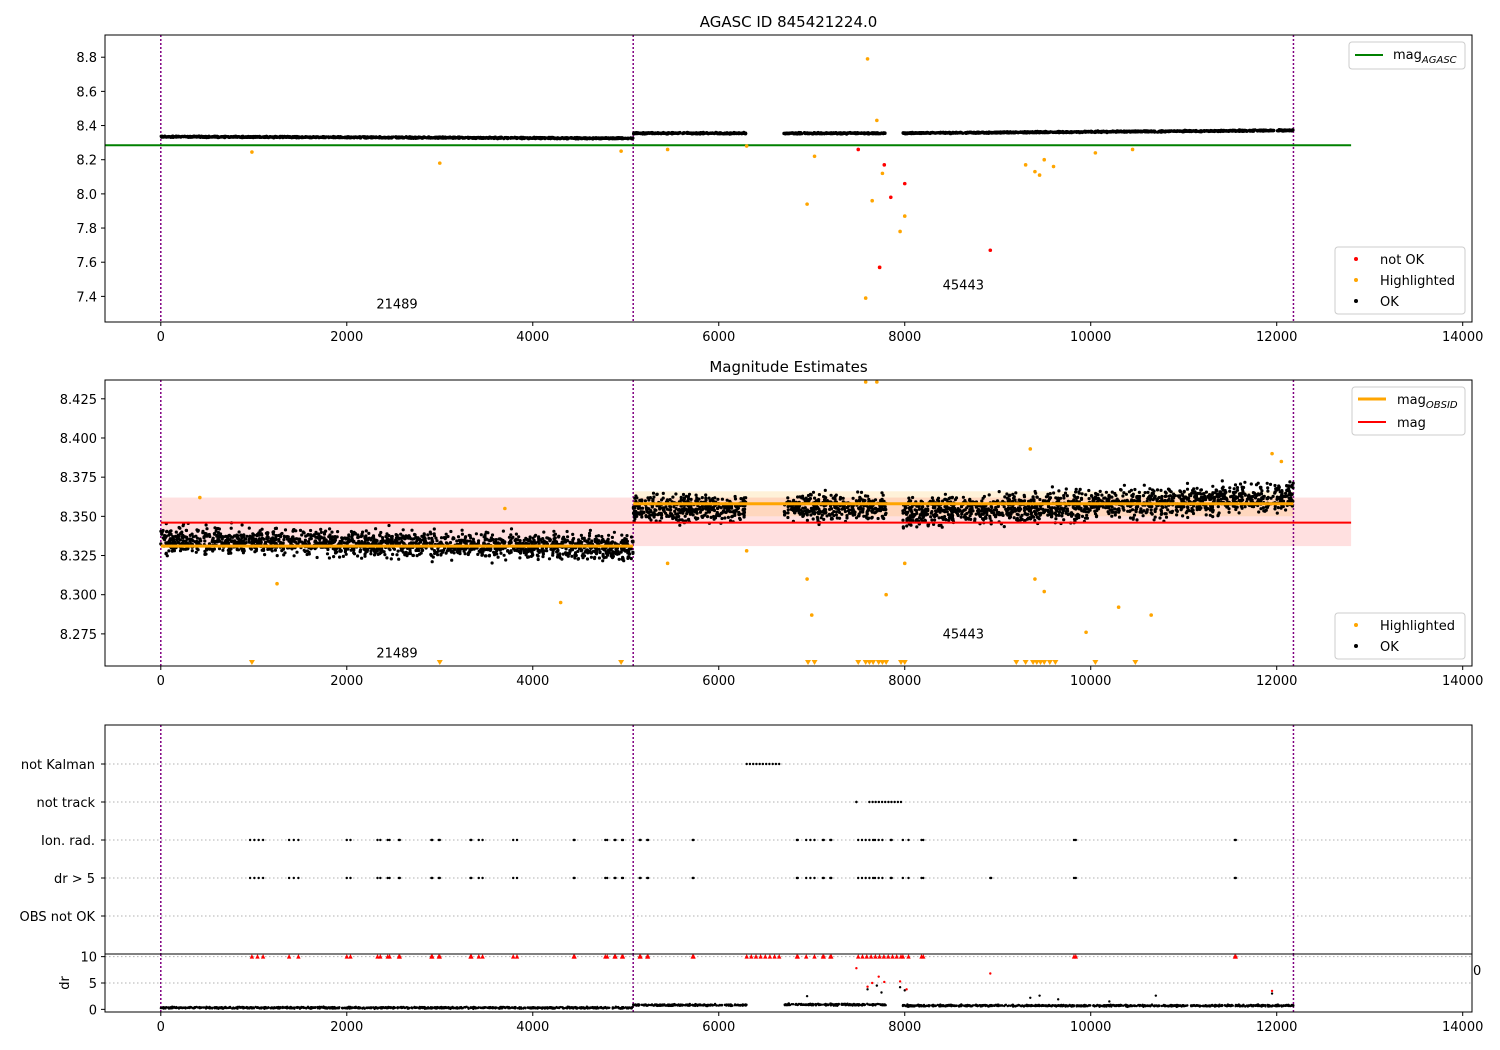 This screenshot has width=1500, height=1050. I want to click on chart-title: Magnitude Estimates, so click(788, 367).